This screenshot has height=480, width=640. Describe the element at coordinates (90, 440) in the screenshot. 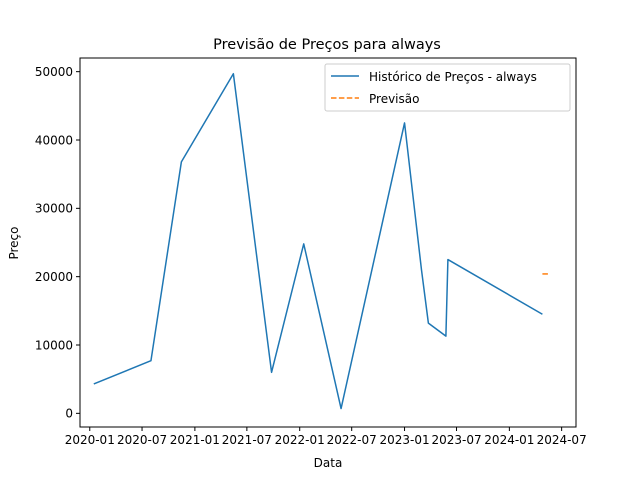

I see `x-tick-label-0: 2020-01` at that location.